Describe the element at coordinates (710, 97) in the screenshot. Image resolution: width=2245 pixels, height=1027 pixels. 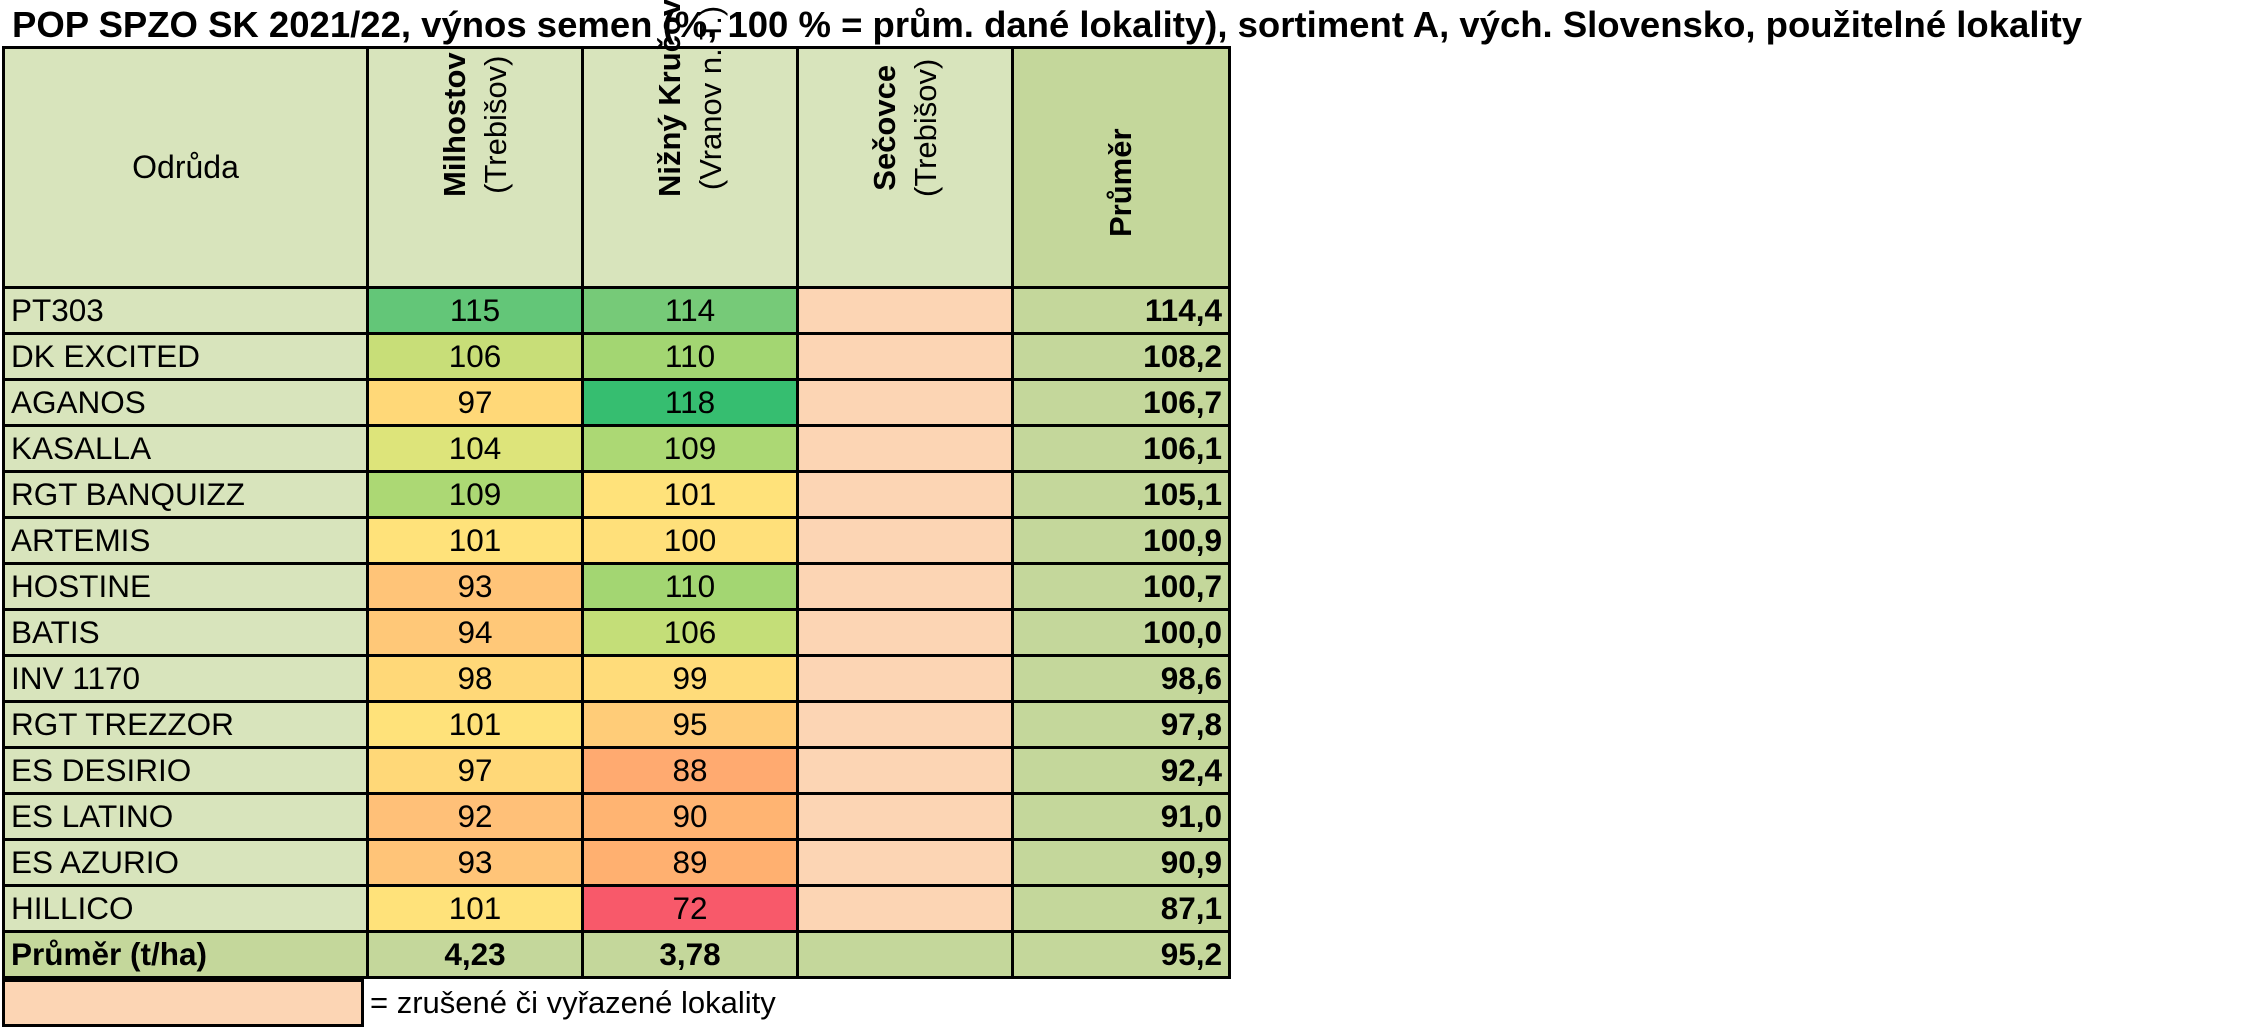
I see `location-district: (Vranov n. T.)` at that location.